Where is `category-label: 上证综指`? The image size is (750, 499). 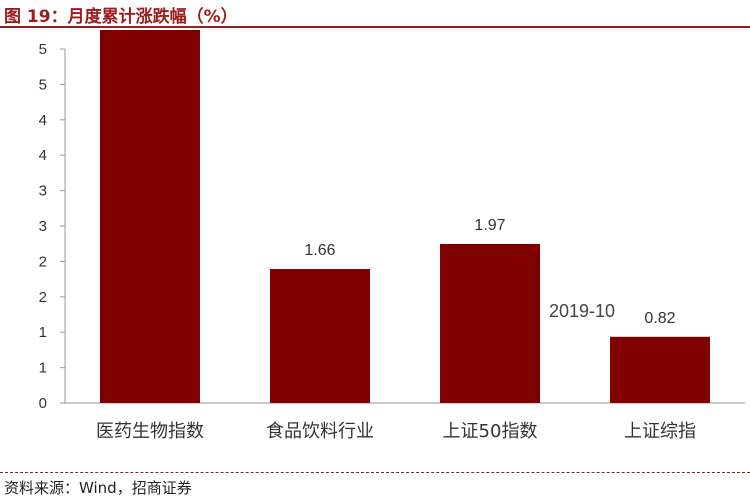 category-label: 上证综指 is located at coordinates (660, 431).